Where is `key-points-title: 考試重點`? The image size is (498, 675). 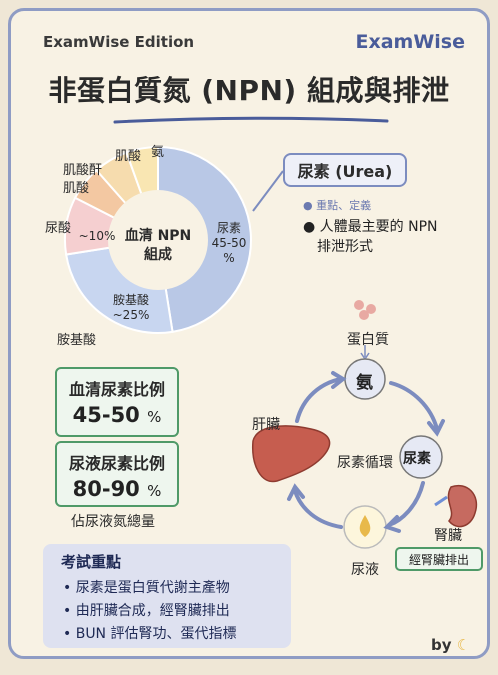 key-points-title: 考試重點 is located at coordinates (91, 562).